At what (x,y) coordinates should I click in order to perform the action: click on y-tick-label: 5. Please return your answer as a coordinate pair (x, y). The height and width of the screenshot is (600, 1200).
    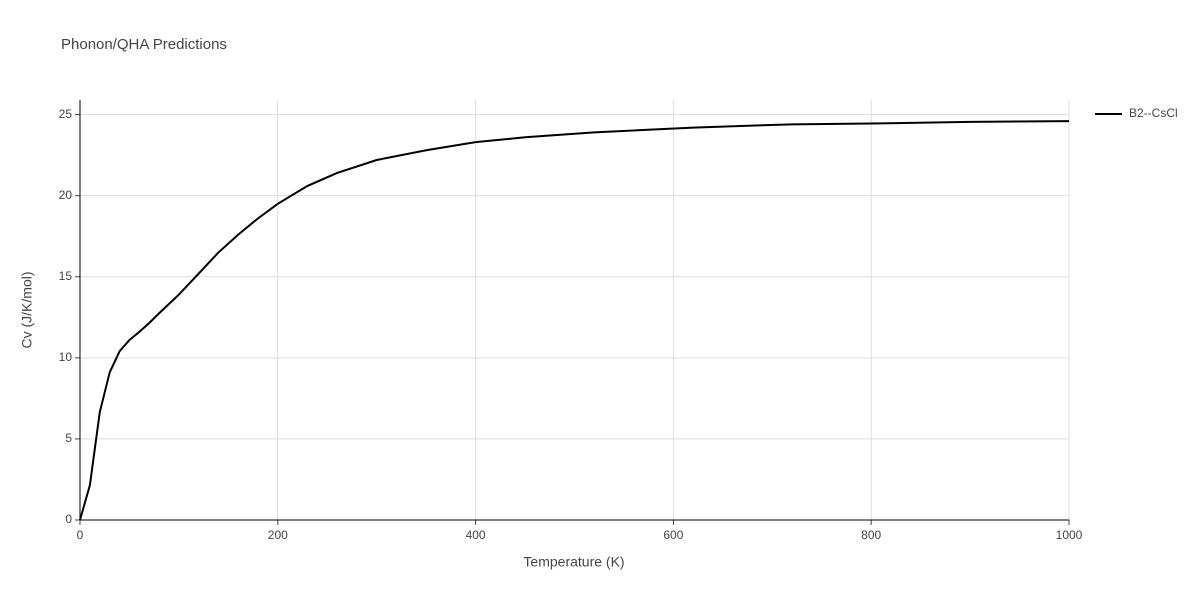
    Looking at the image, I should click on (68, 438).